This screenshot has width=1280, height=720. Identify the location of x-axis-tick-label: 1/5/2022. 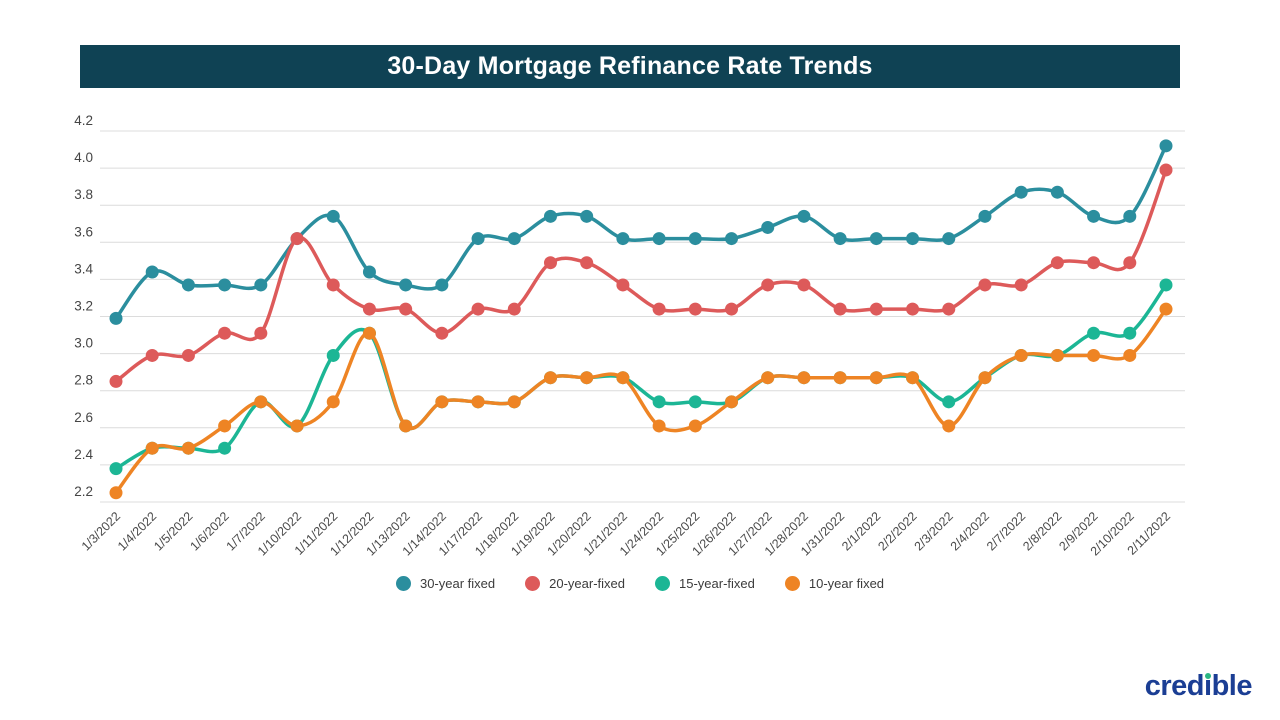
(173, 531).